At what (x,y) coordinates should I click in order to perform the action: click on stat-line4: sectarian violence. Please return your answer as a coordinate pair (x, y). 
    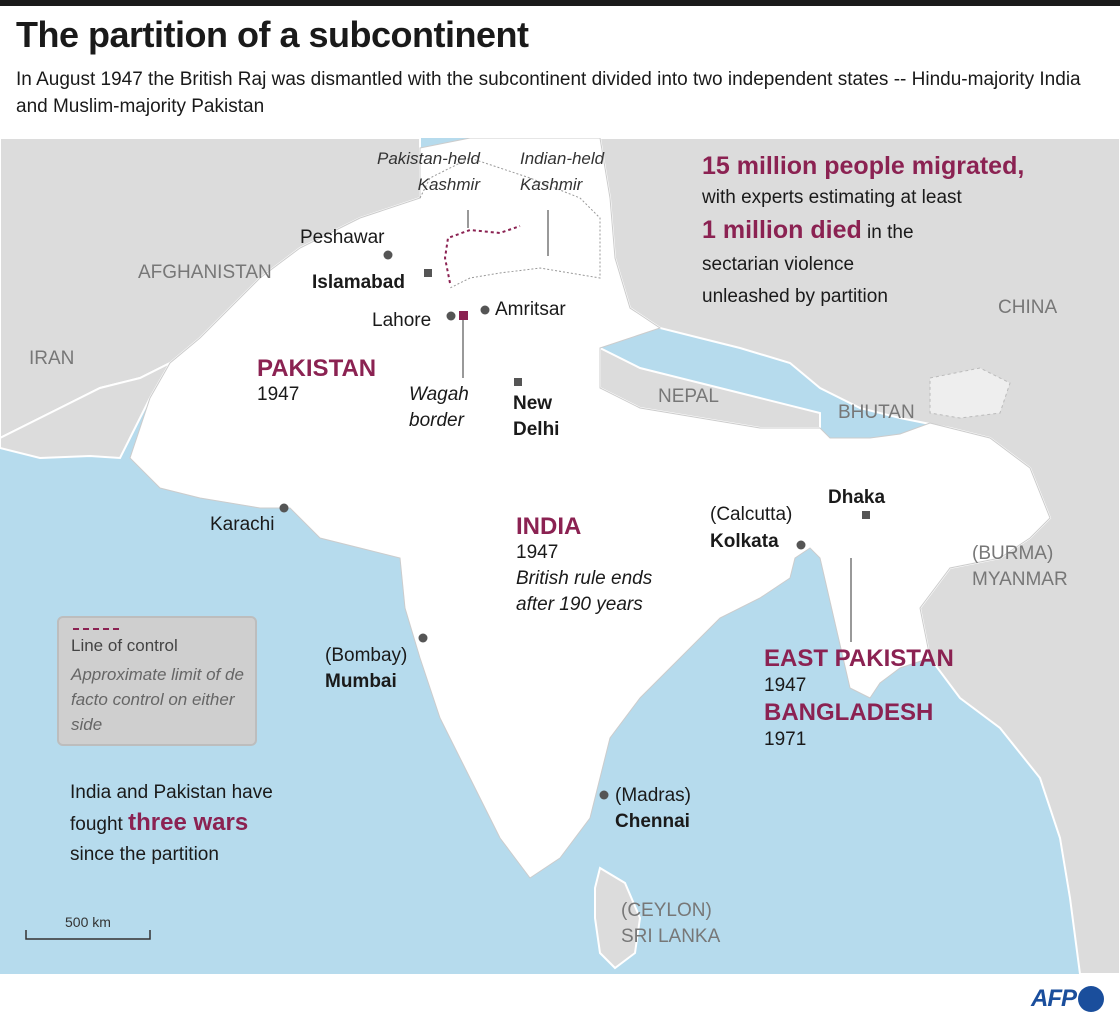
    Looking at the image, I should click on (778, 264).